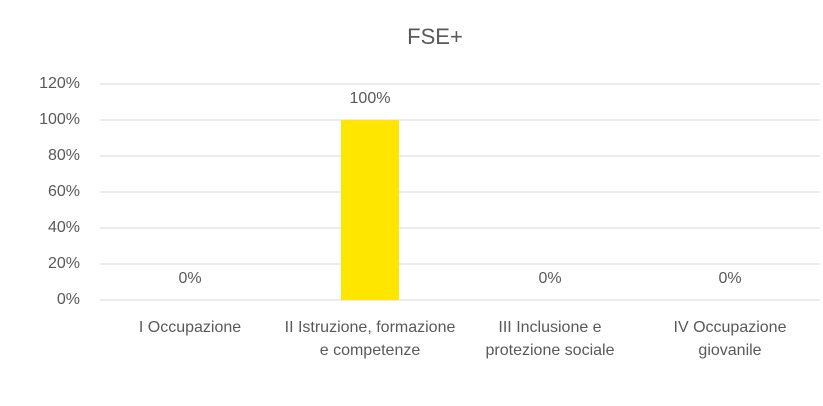  Describe the element at coordinates (68, 299) in the screenshot. I see `y-tick-label: 0%` at that location.